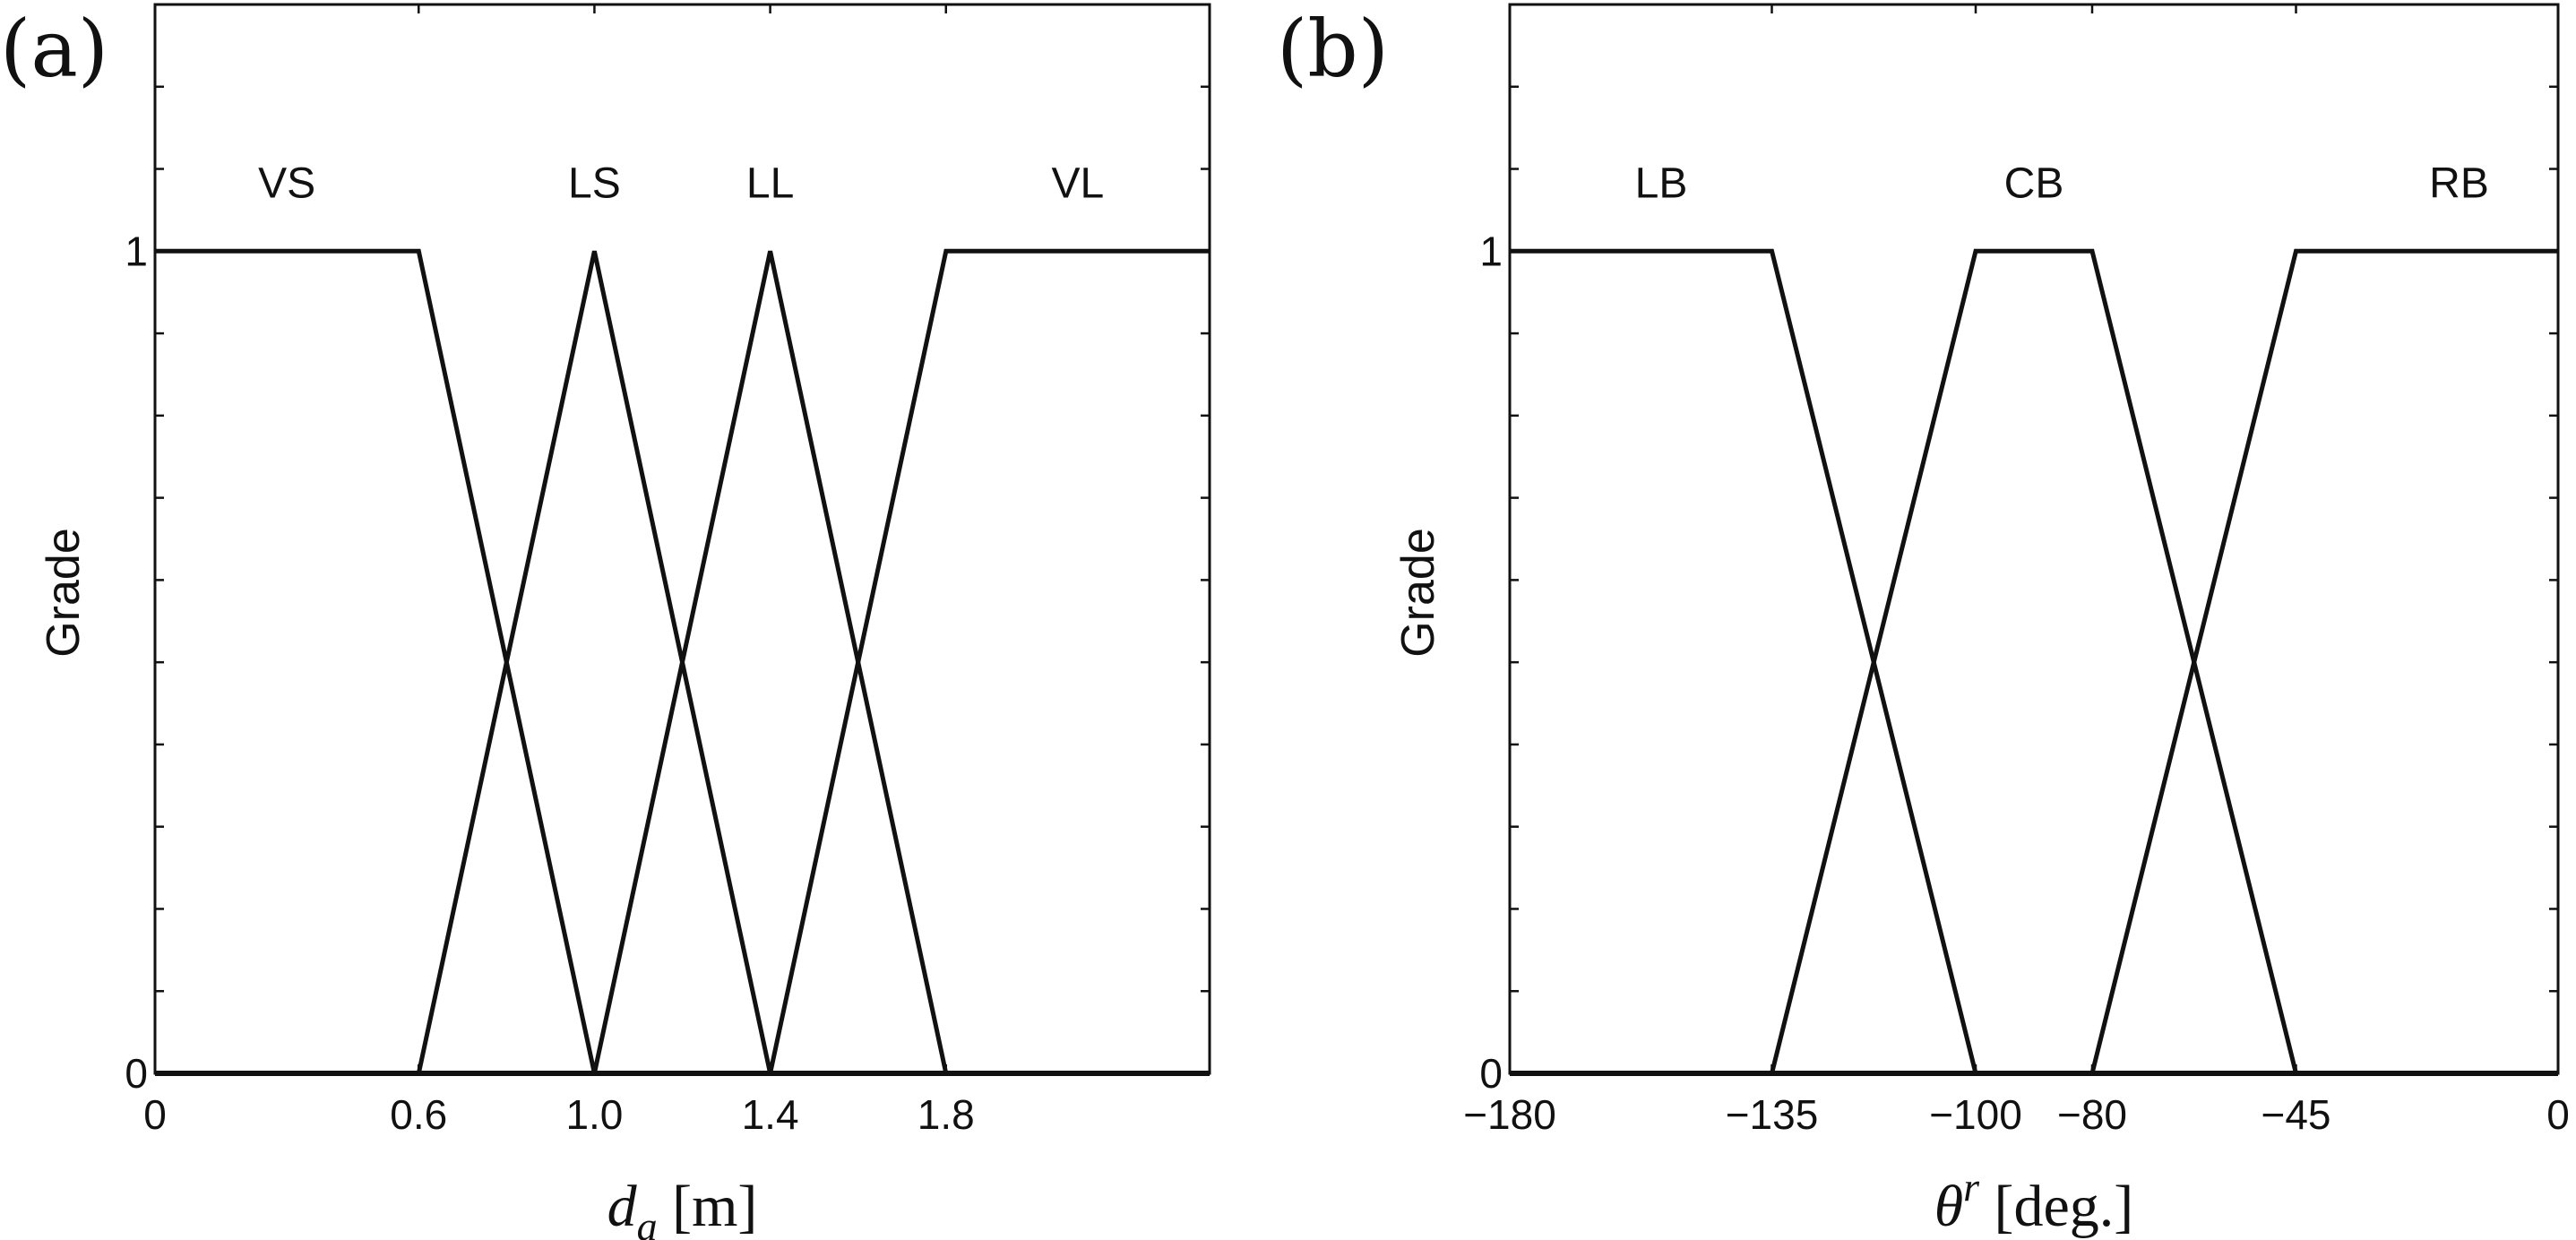  I want to click on x-axis-title: da [m], so click(682, 1207).